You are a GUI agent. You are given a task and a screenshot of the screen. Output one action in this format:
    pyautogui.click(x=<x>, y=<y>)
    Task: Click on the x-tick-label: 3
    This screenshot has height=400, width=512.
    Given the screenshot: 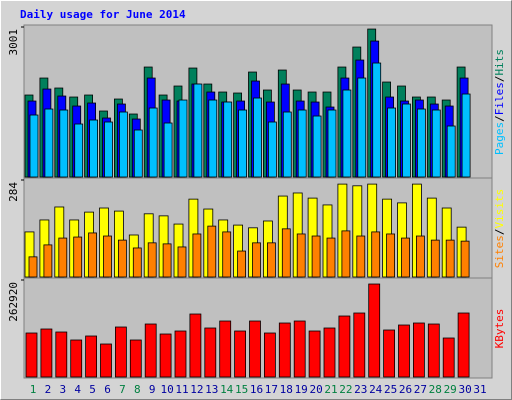 What is the action you would take?
    pyautogui.click(x=62, y=389)
    